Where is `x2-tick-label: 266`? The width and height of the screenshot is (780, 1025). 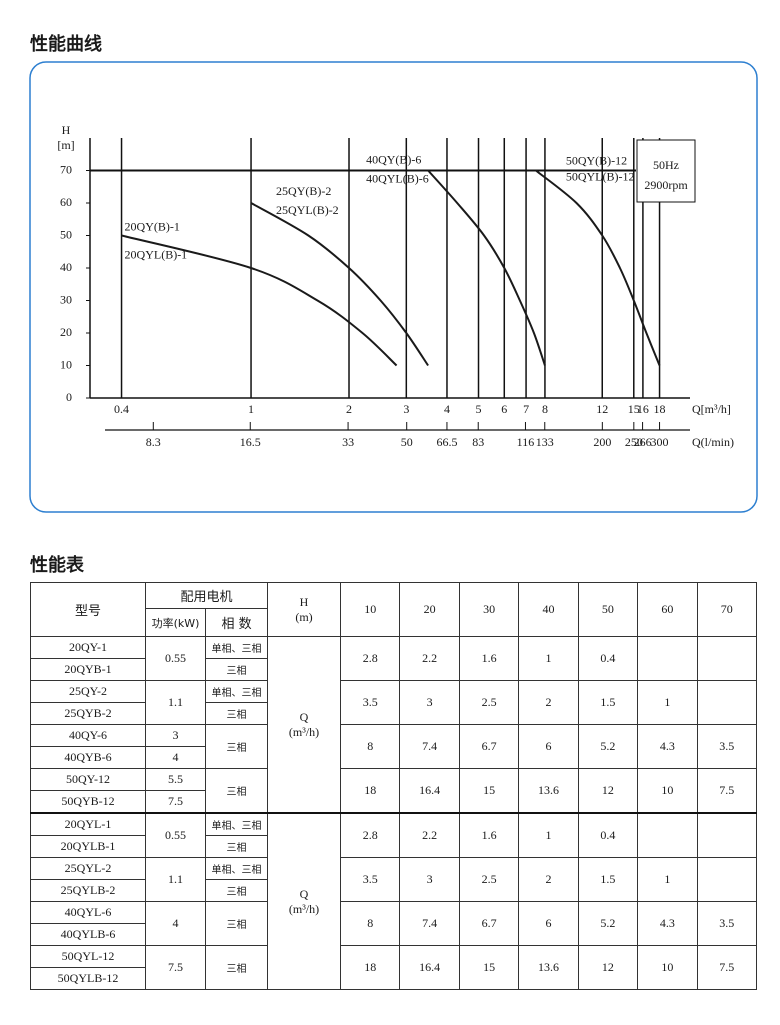 x2-tick-label: 266 is located at coordinates (643, 442).